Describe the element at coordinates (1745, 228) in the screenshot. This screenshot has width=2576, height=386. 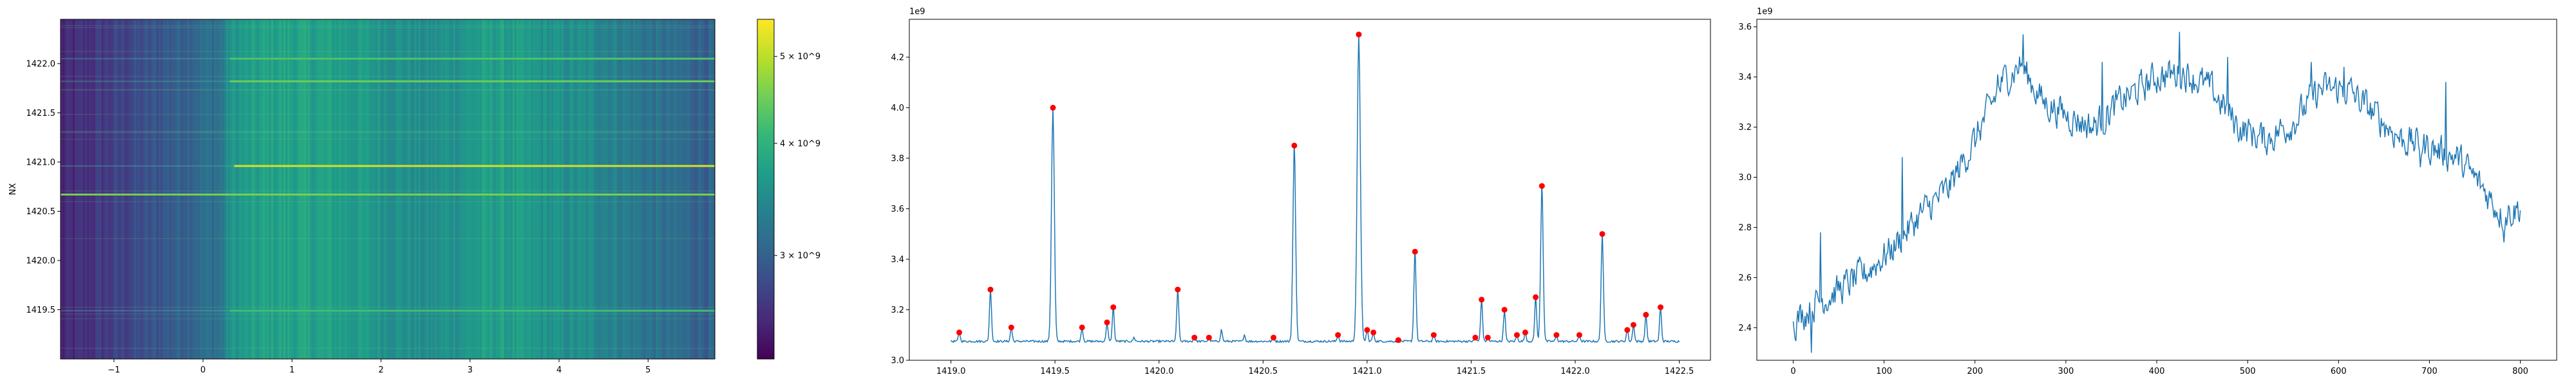
I see `timeseries-y-tick-label: 2.8` at that location.